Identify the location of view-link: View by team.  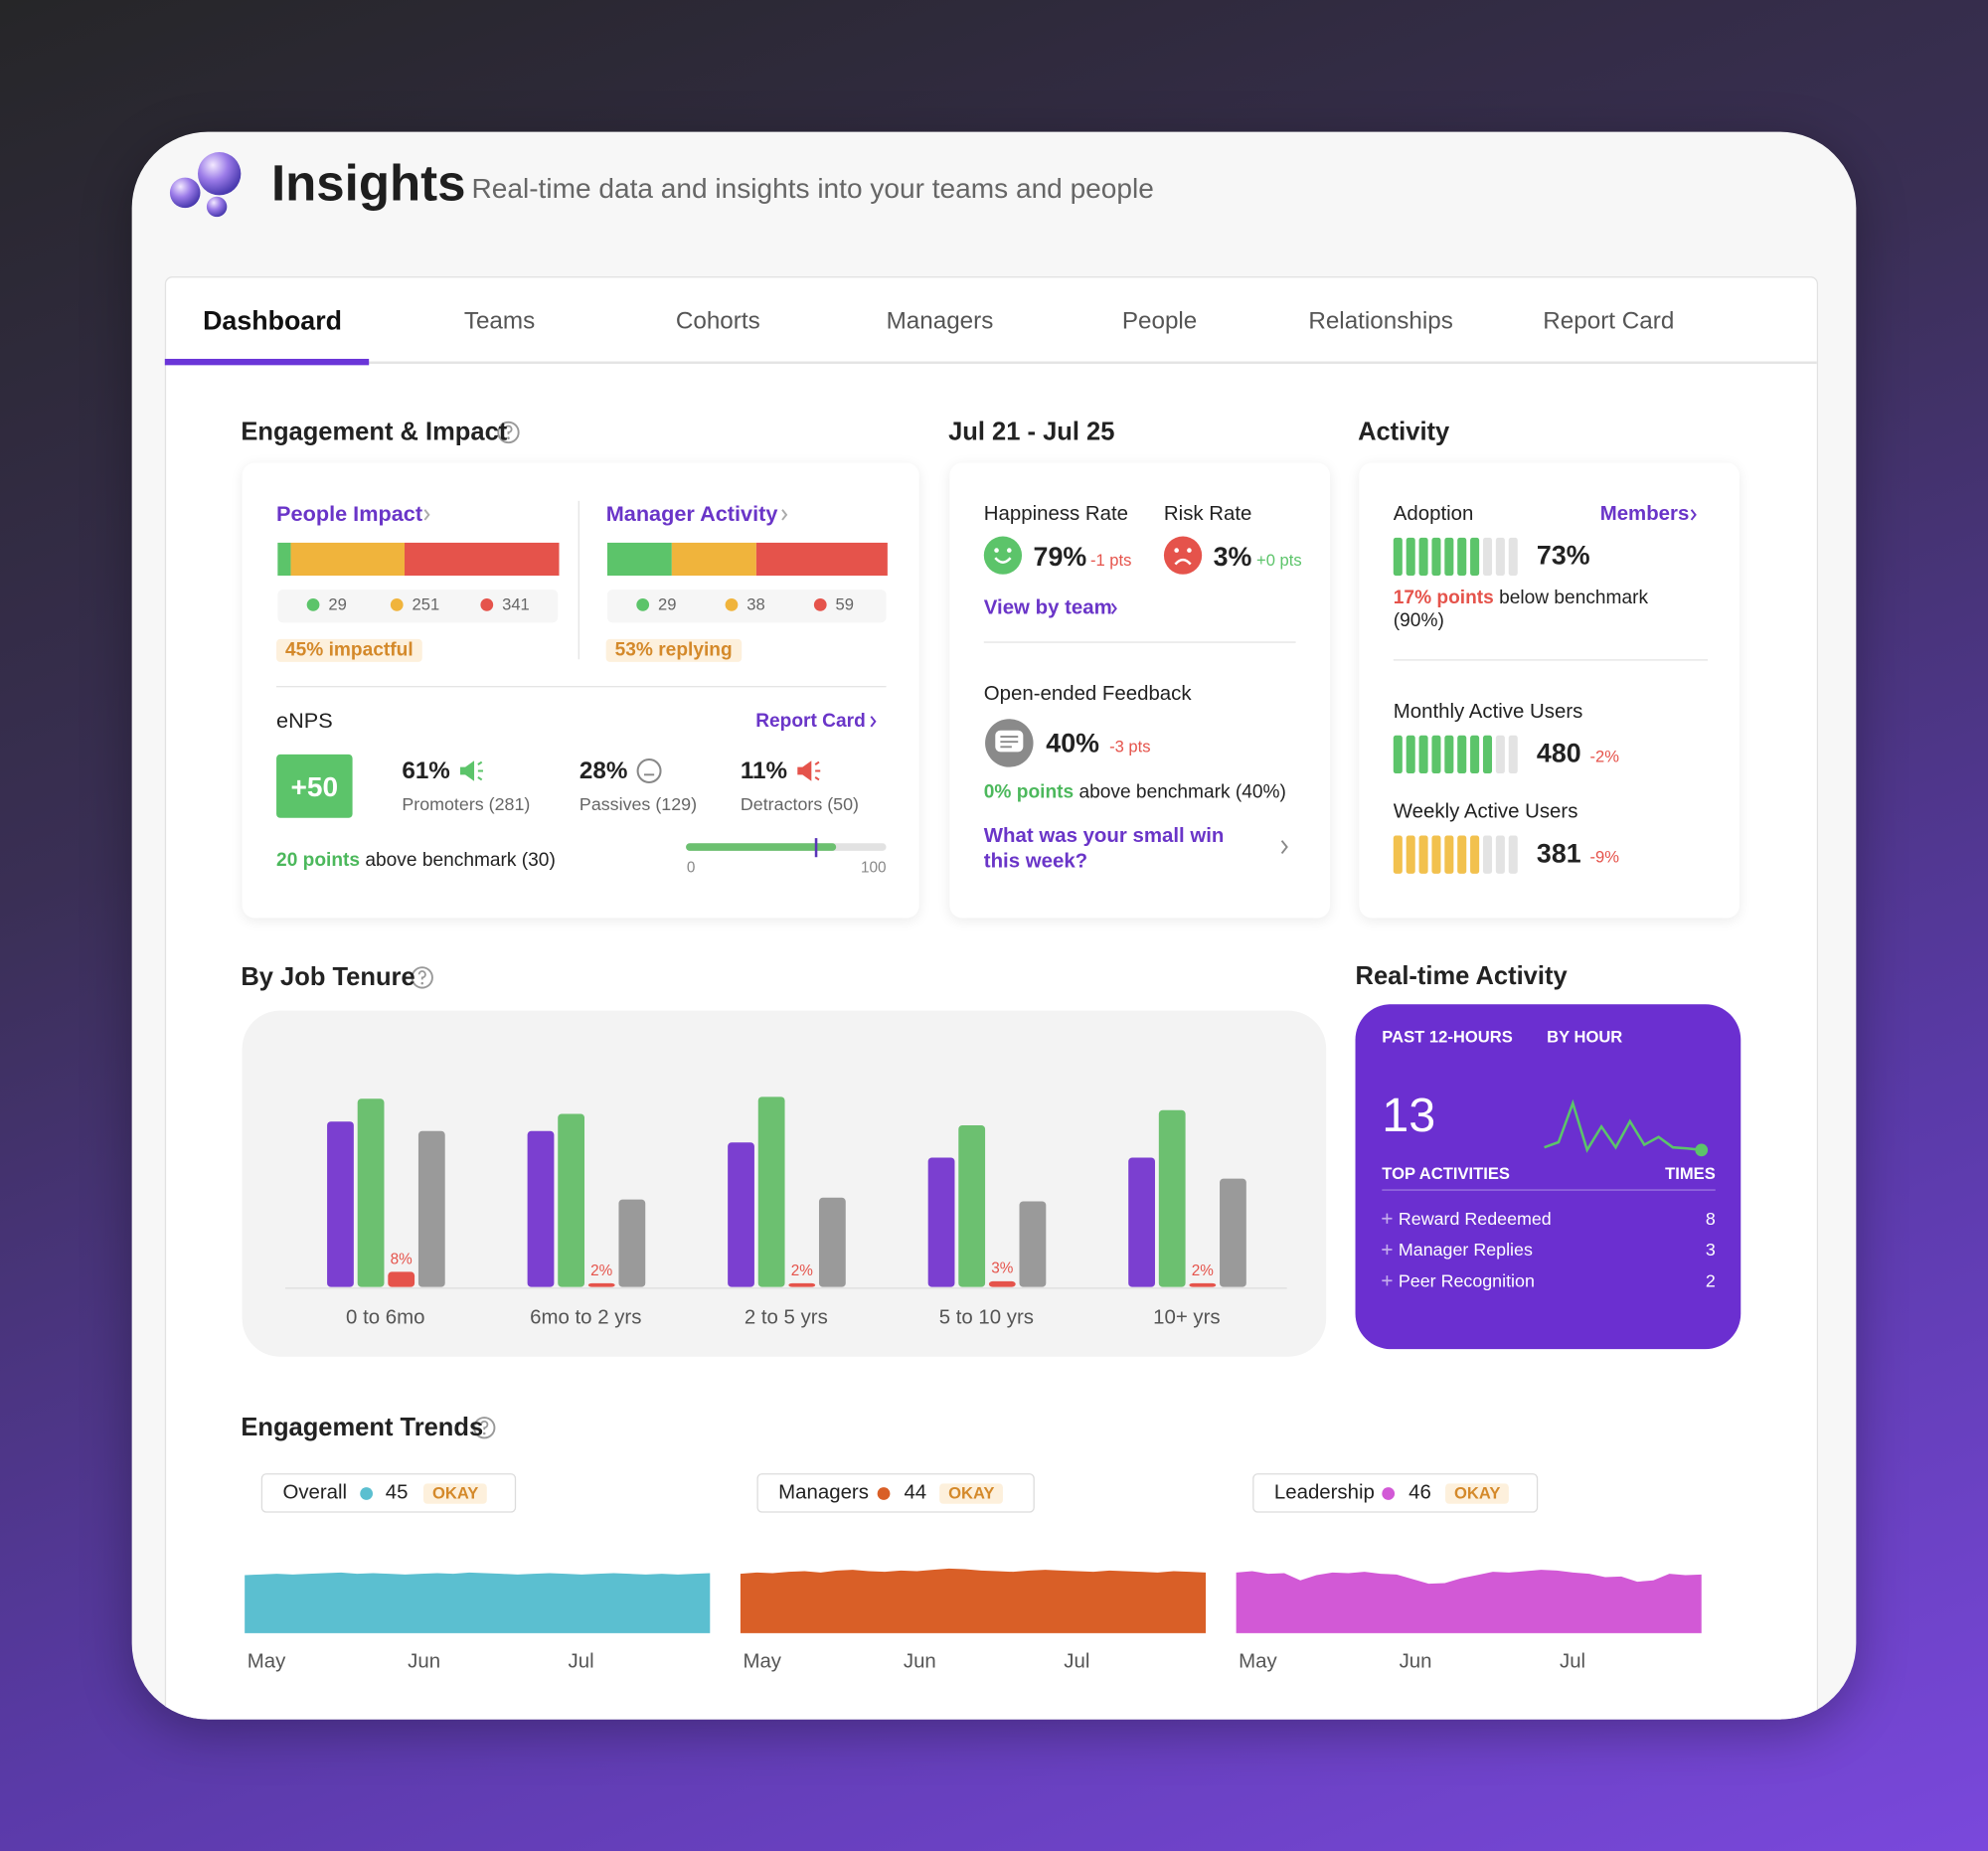
(1047, 608).